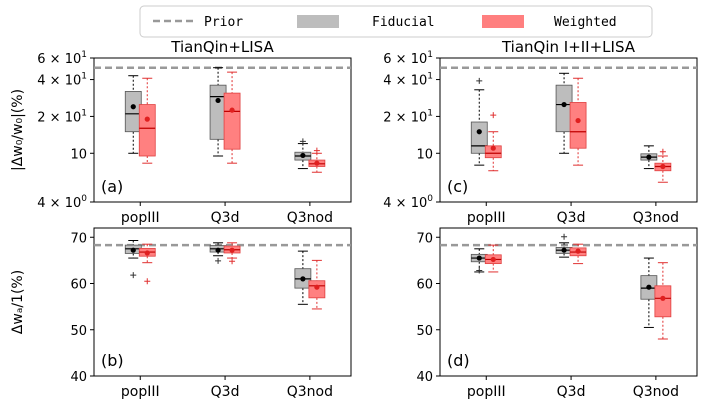  What do you see at coordinates (112, 186) in the screenshot?
I see `panel-label: (a)` at bounding box center [112, 186].